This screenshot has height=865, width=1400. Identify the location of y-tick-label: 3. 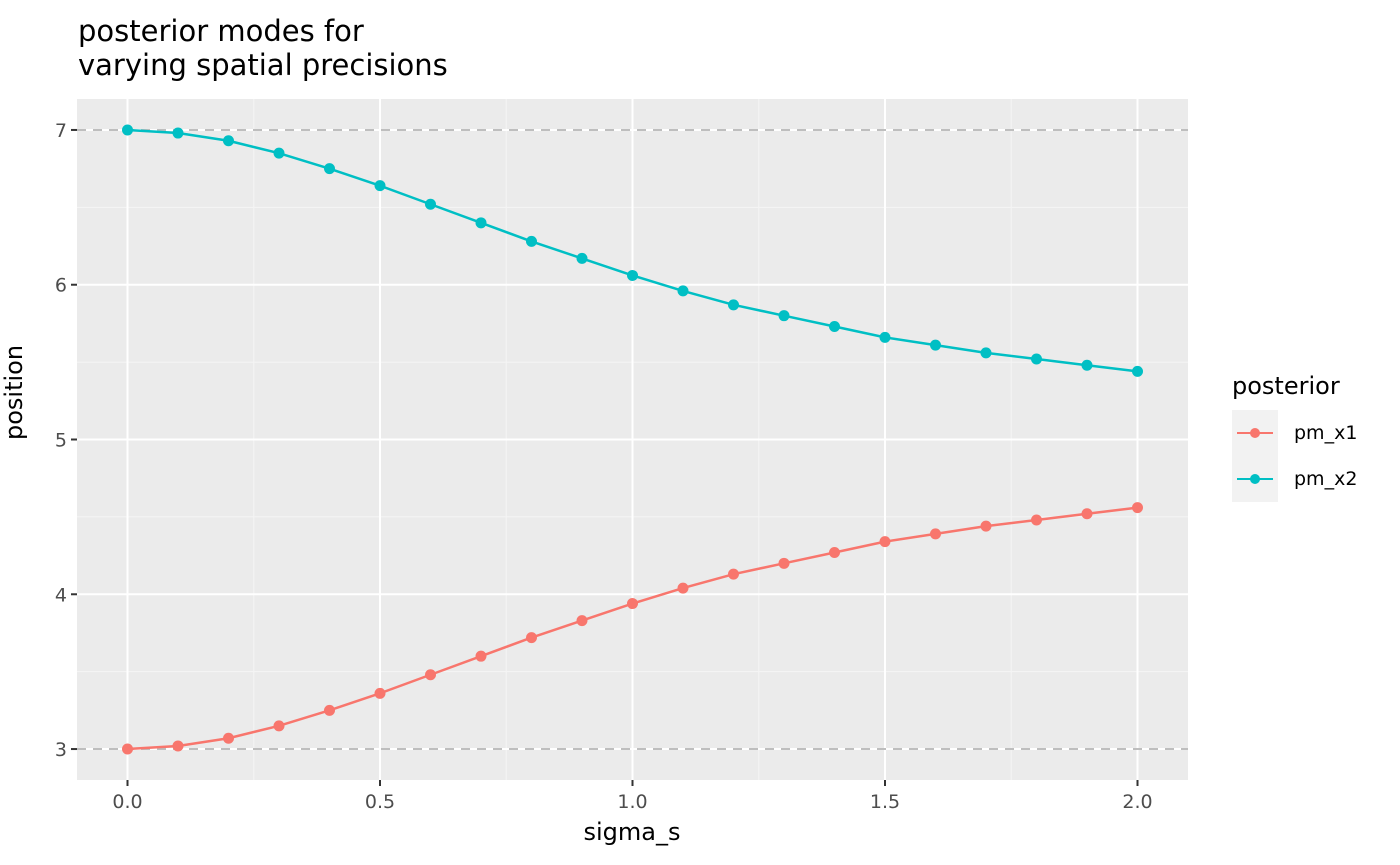
(61, 750).